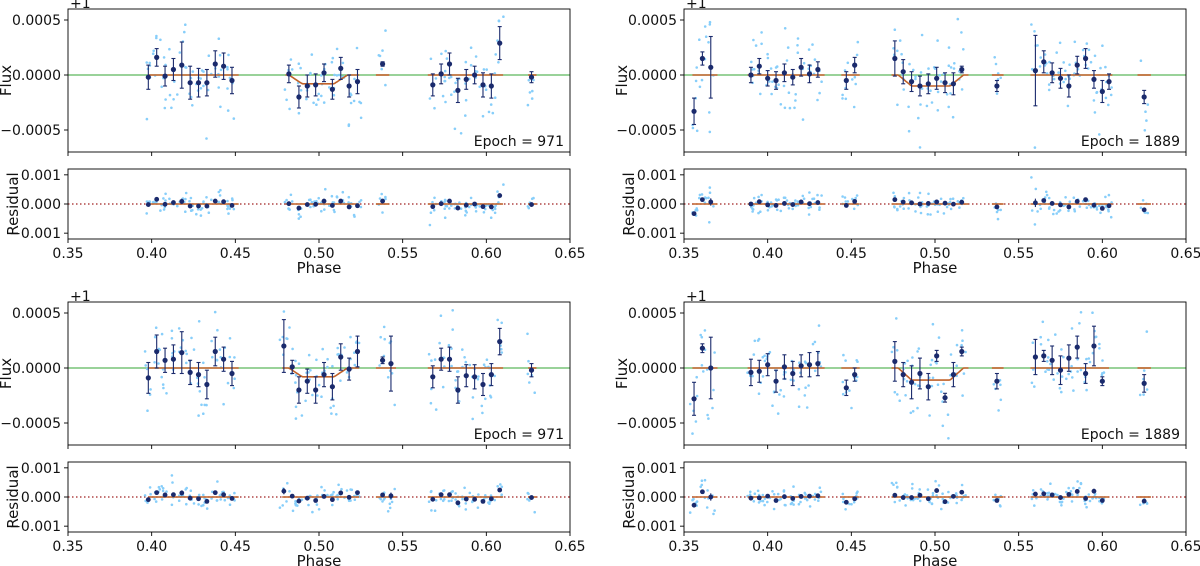 Image resolution: width=1200 pixels, height=566 pixels. Describe the element at coordinates (935, 497) in the screenshot. I see `residual-plot-area` at that location.